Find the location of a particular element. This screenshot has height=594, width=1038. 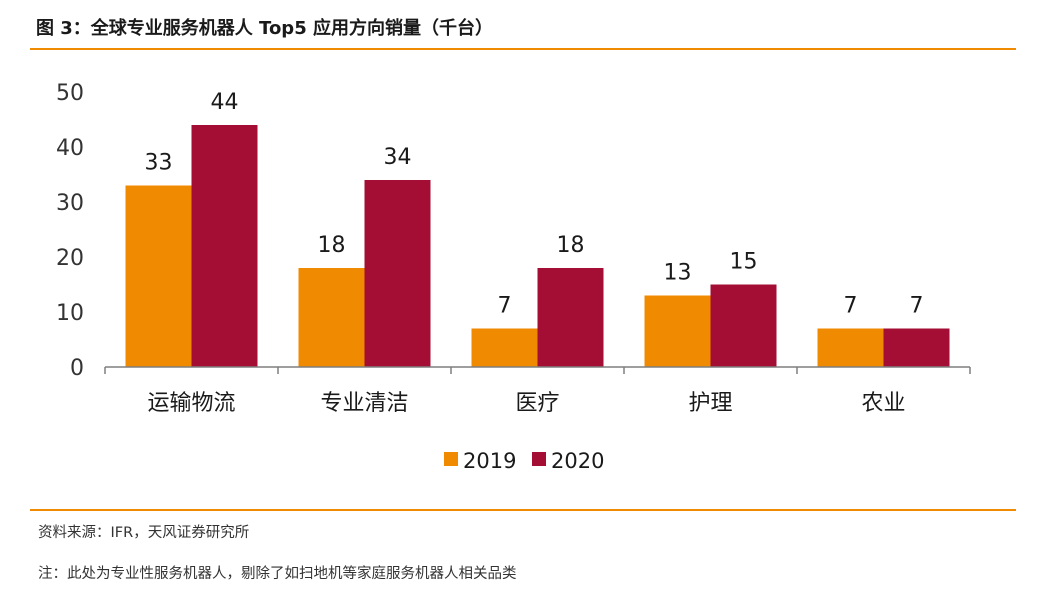

bar-value-label: 15 is located at coordinates (744, 262).